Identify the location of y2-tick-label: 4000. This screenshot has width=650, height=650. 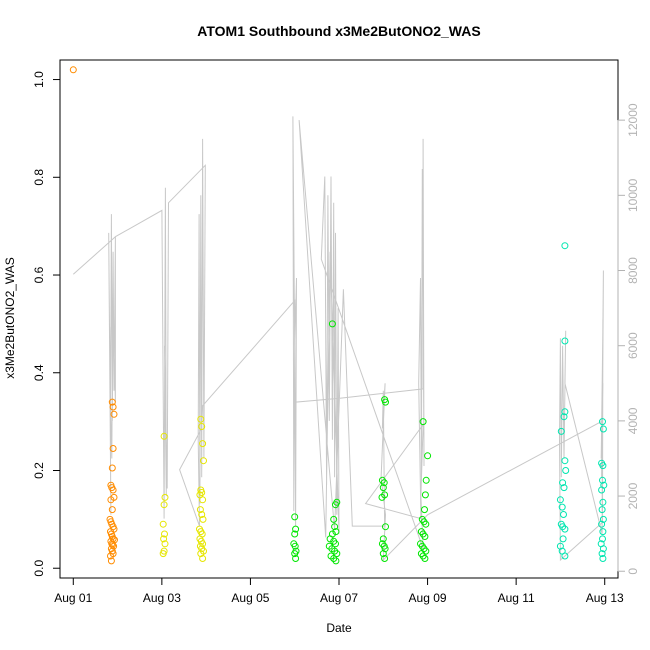
(633, 420).